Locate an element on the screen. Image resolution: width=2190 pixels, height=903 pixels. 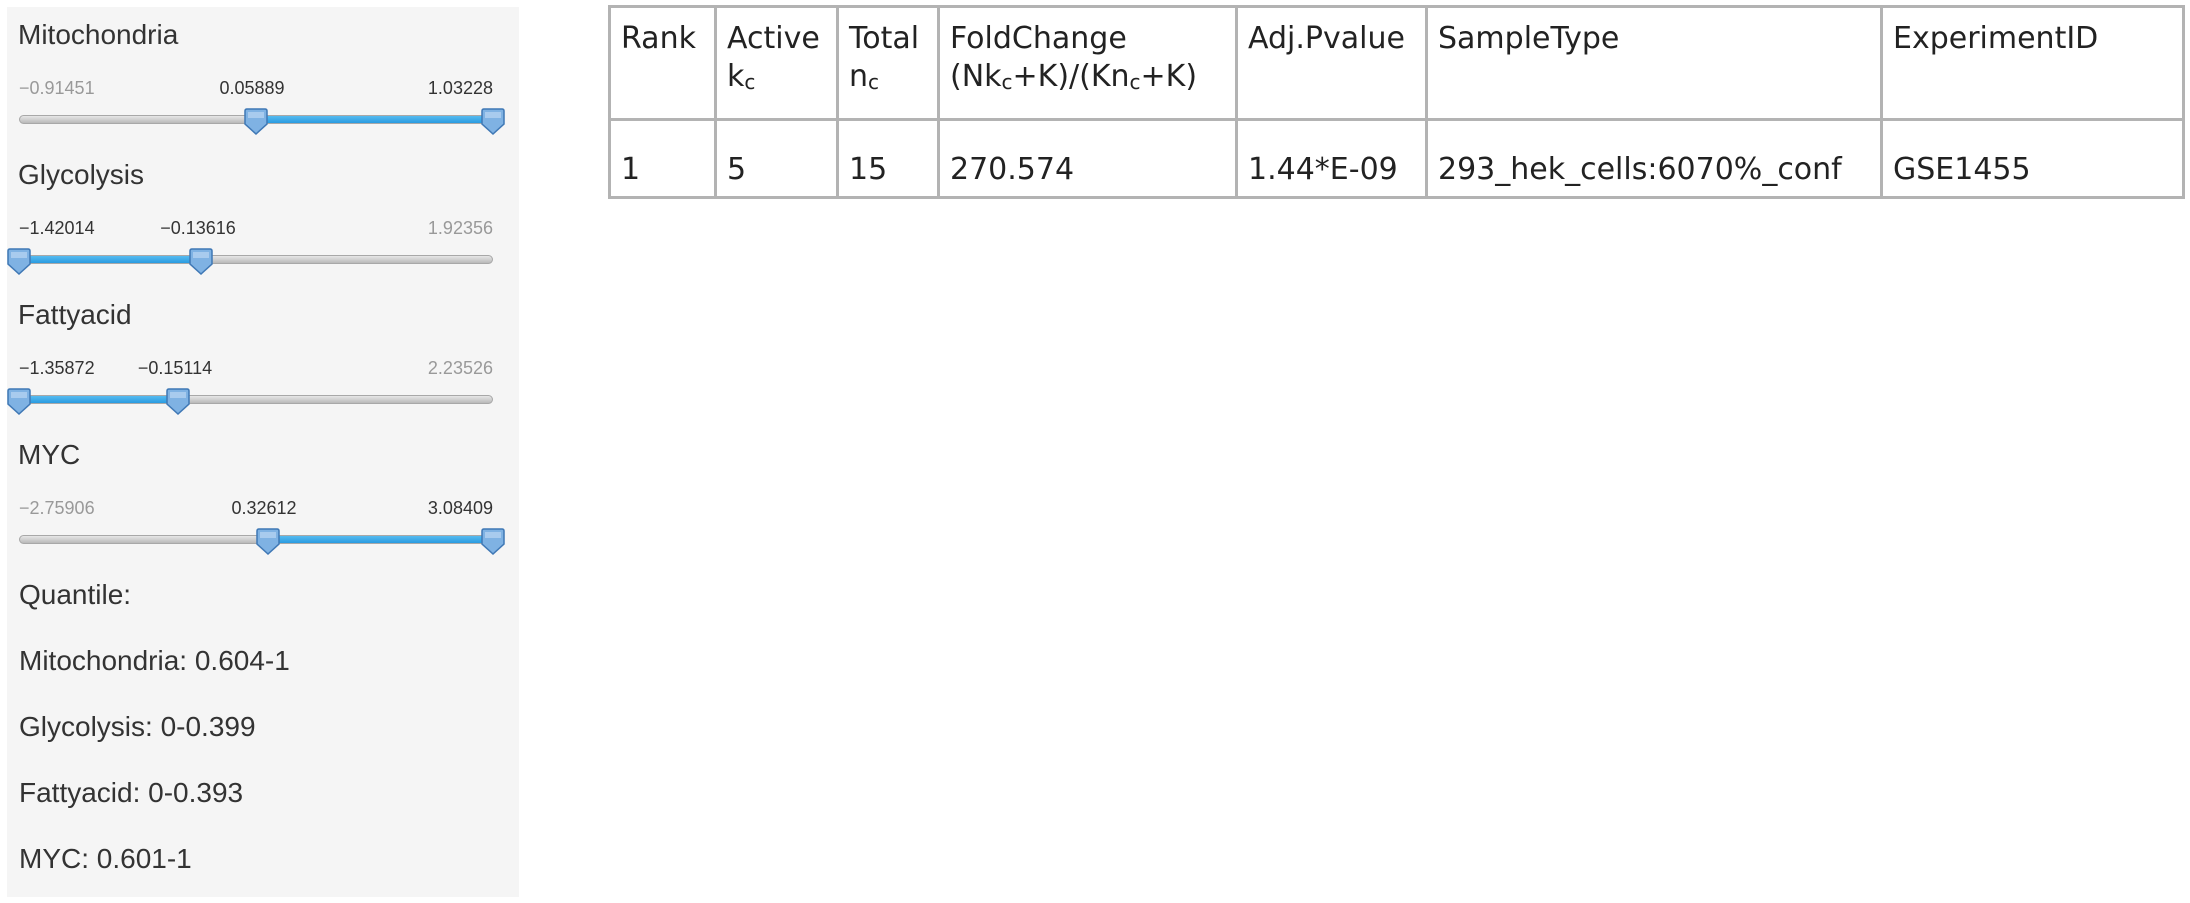
slider-label: Glycolysis is located at coordinates (81, 174).